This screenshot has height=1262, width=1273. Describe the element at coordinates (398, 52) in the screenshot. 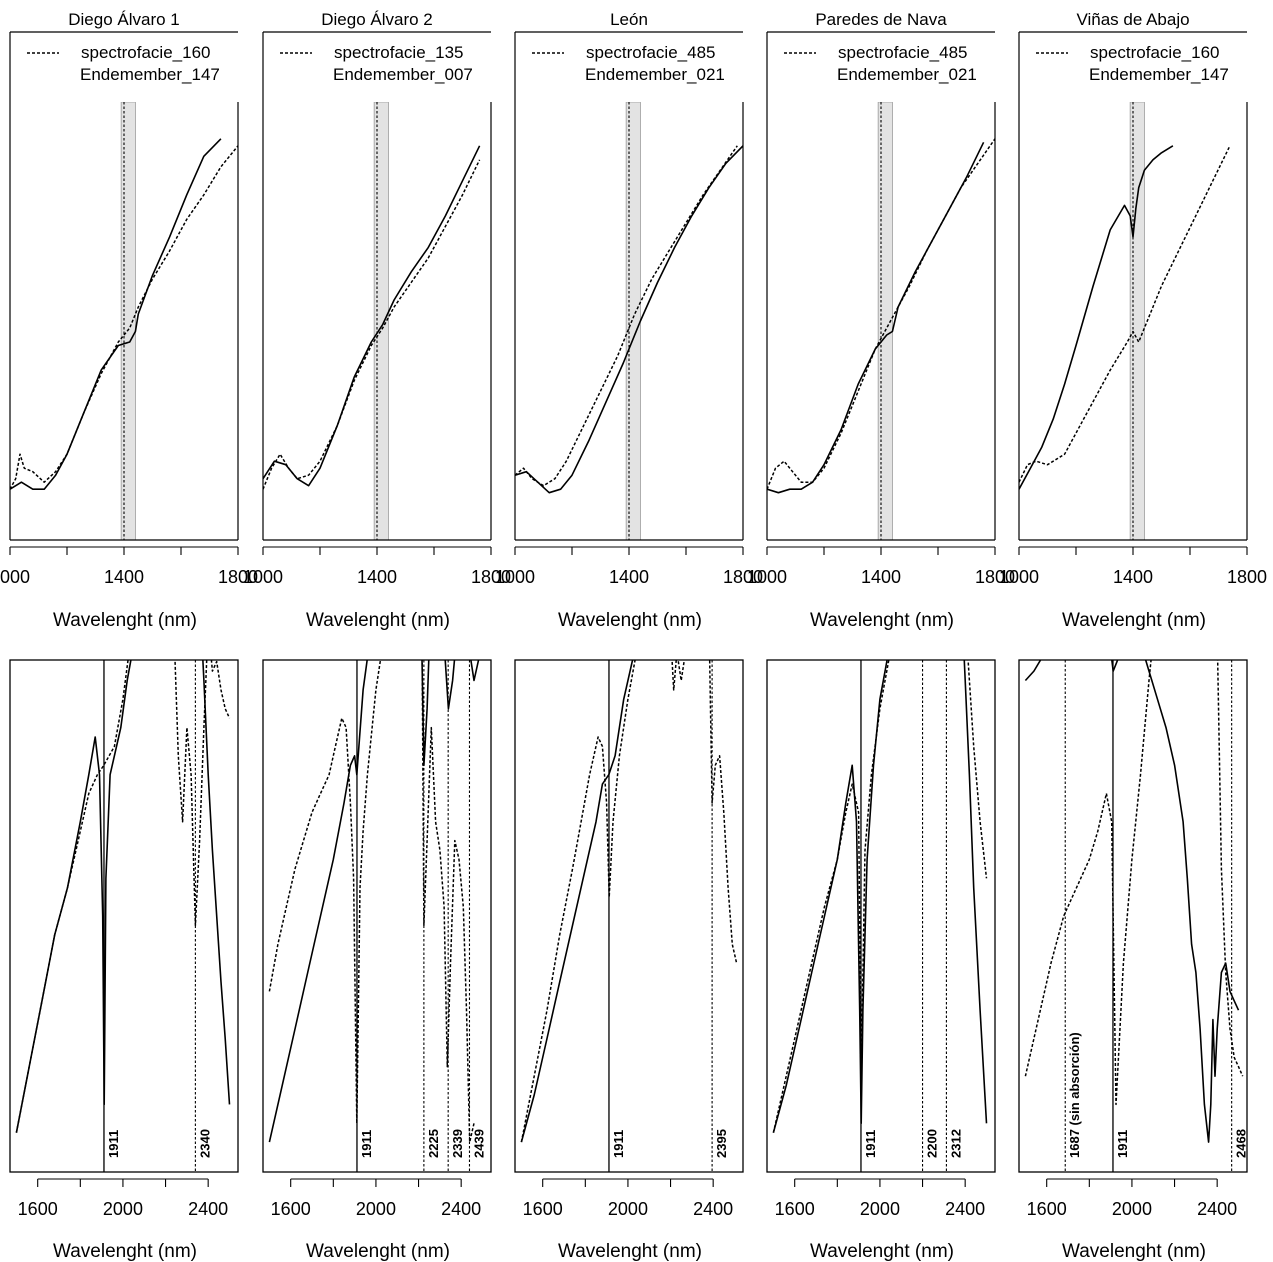

I see `legend-entry: spectrofacie_135` at that location.